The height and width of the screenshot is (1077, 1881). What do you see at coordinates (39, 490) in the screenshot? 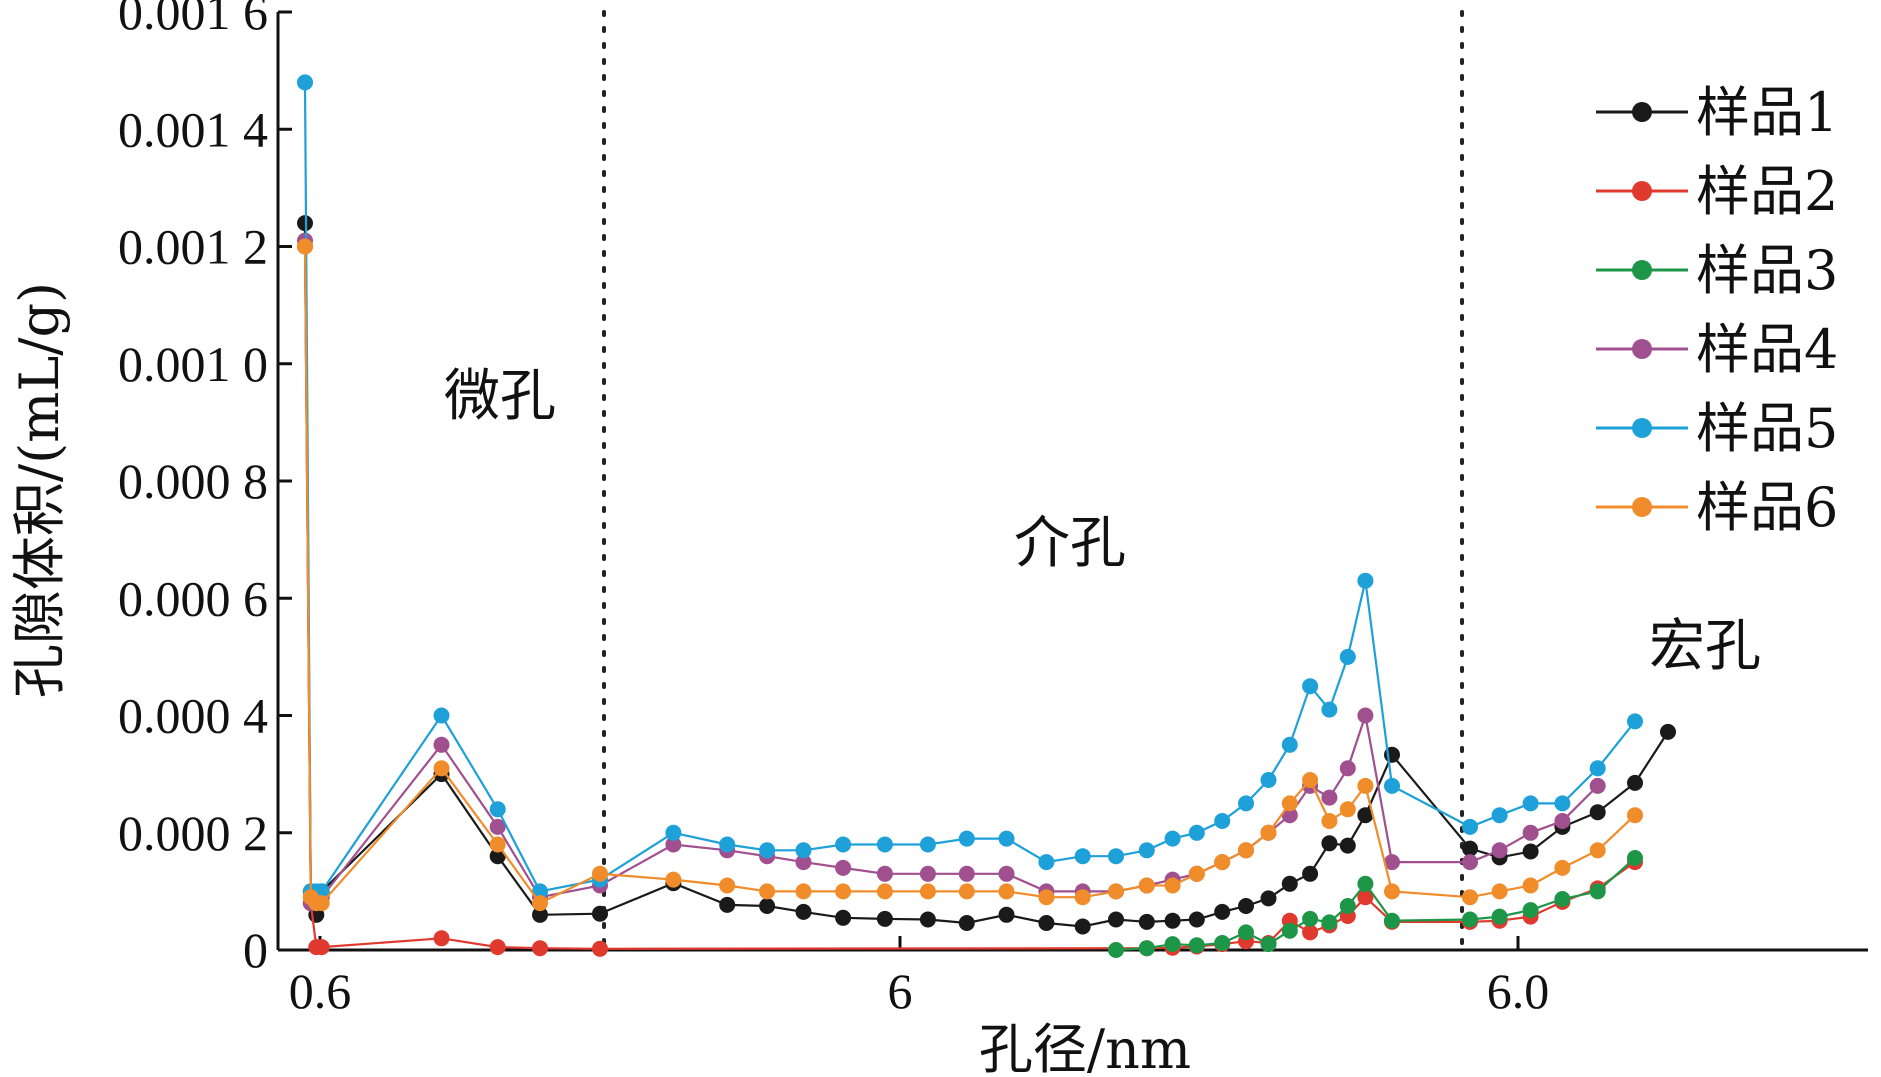
I see `y-axis-title: 孔隙体积/(mL/g)` at bounding box center [39, 490].